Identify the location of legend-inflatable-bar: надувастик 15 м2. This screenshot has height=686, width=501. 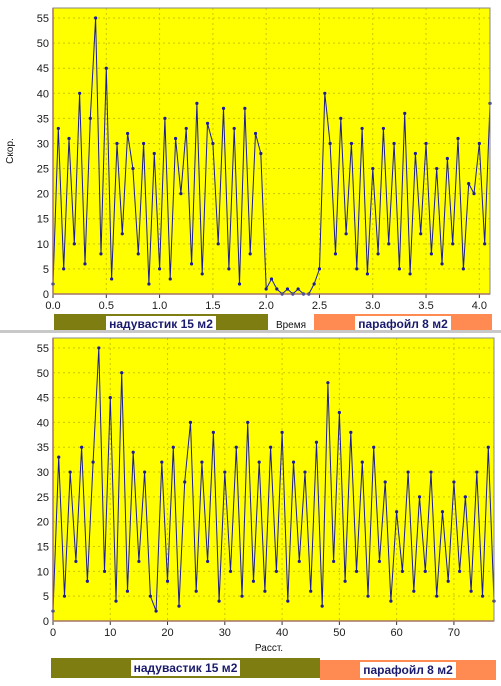
(161, 324).